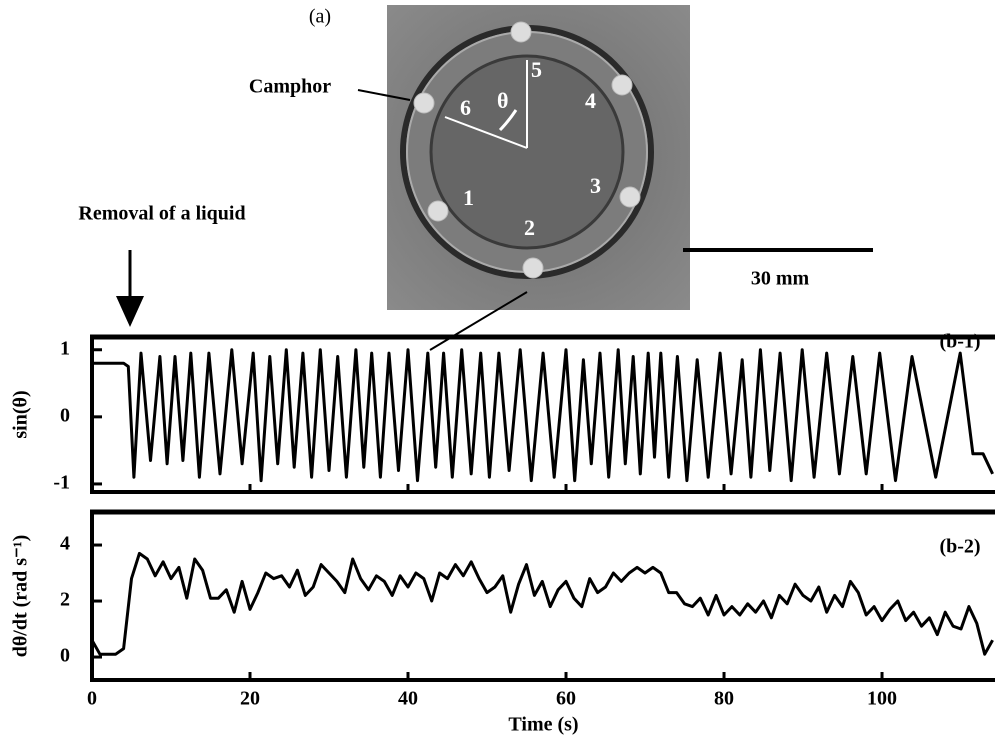  I want to click on y-axis-label: sin(θ), so click(21, 414).